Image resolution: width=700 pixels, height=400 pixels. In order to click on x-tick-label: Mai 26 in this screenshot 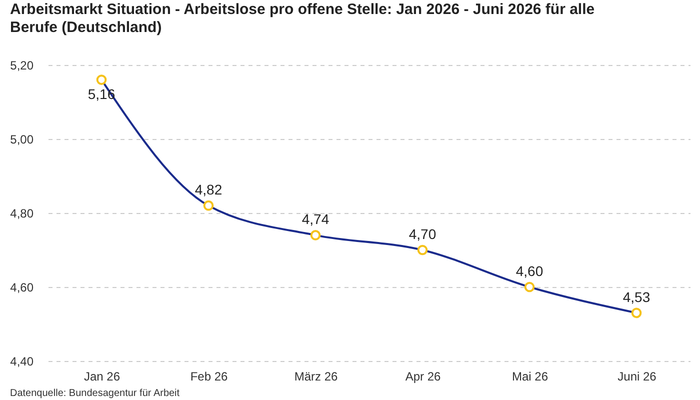, I will do `click(530, 377)`.